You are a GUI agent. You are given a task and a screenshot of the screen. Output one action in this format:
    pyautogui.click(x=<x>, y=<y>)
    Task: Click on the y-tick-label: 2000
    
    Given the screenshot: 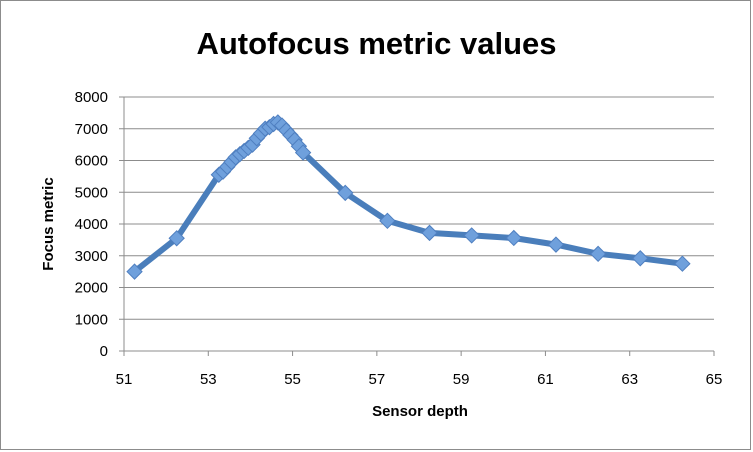 What is the action you would take?
    pyautogui.click(x=91, y=288)
    